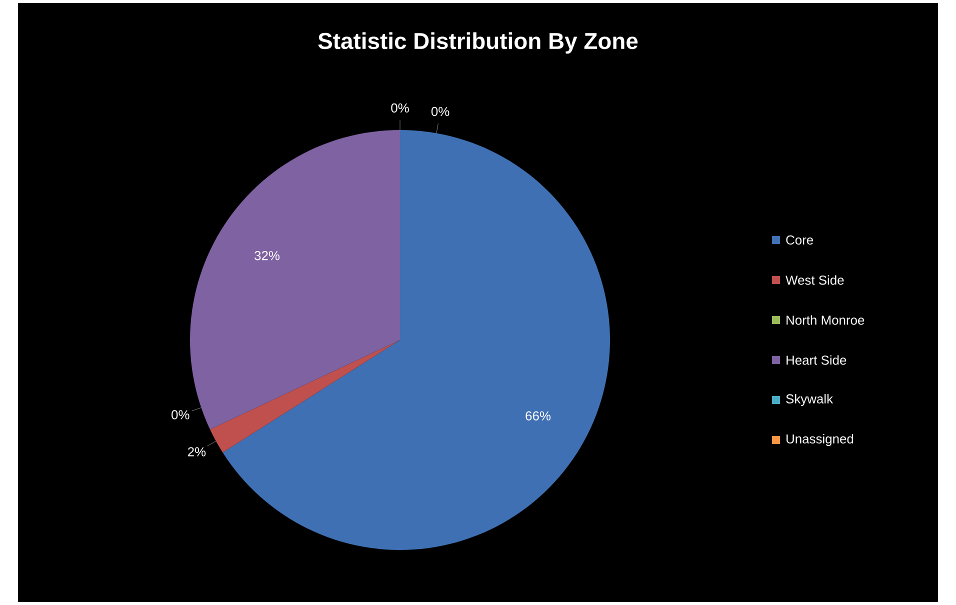 This screenshot has height=605, width=956. I want to click on chart-title: Statistic Distribution By Zone, so click(478, 43).